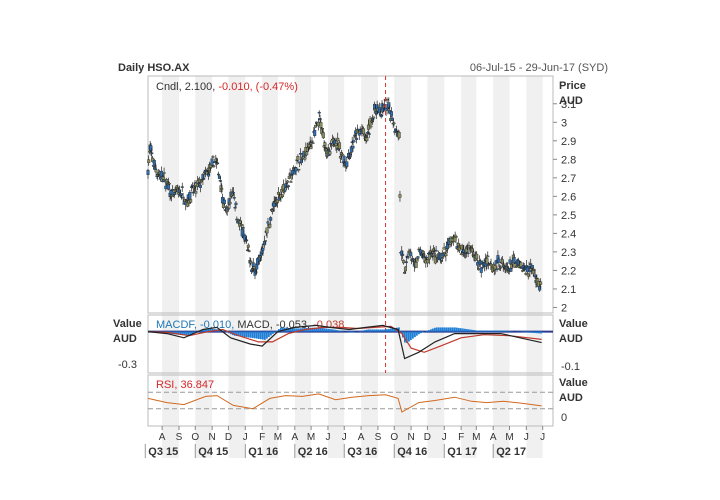  Describe the element at coordinates (568, 234) in the screenshot. I see `price-tick-label: 2.4` at that location.